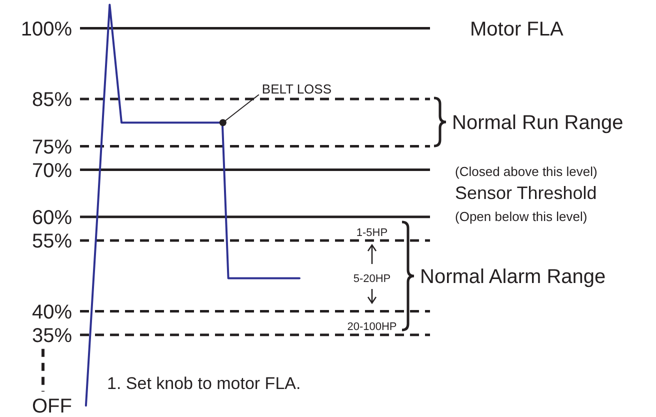 The width and height of the screenshot is (656, 417). What do you see at coordinates (526, 171) in the screenshot?
I see `text: (Closed above this level)` at bounding box center [526, 171].